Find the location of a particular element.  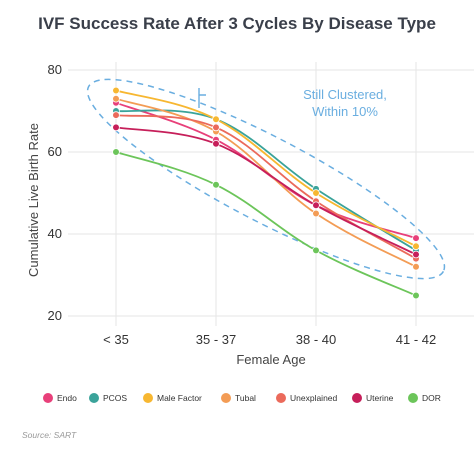

legend-label: Endo is located at coordinates (67, 398).